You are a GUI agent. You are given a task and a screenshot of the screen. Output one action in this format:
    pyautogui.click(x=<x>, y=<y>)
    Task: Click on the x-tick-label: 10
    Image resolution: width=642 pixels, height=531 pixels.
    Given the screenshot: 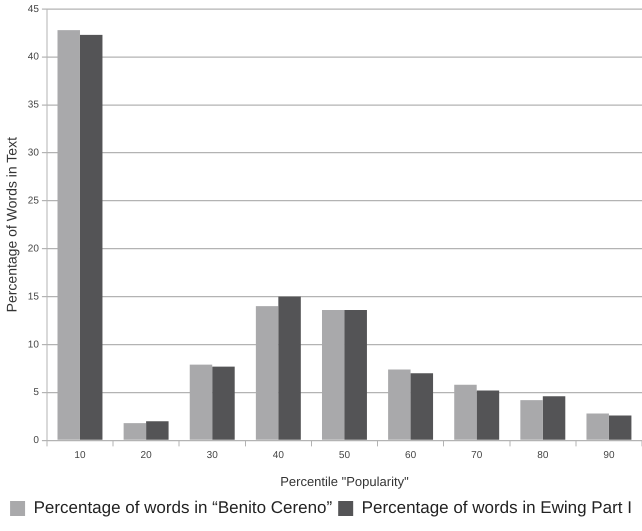 What is the action you would take?
    pyautogui.click(x=80, y=456)
    